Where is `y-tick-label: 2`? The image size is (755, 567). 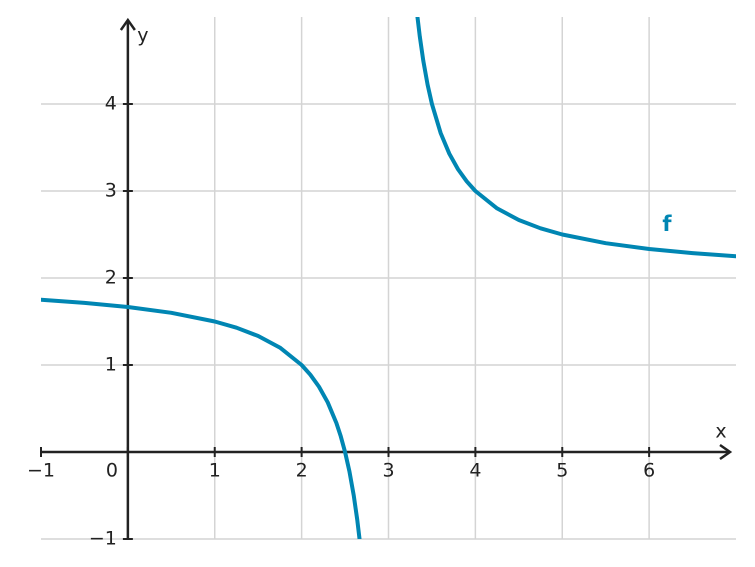
y-tick-label: 2 is located at coordinates (111, 278).